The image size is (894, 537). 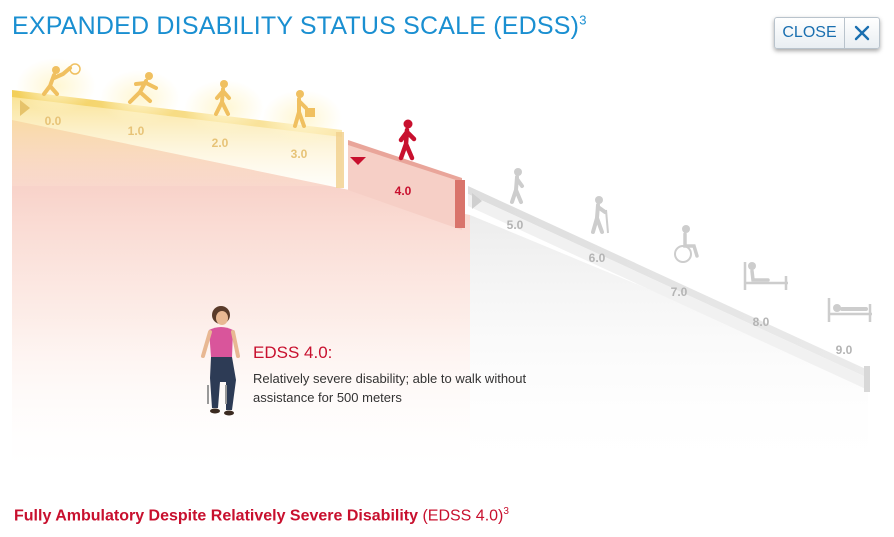 What do you see at coordinates (517, 186) in the screenshot?
I see `slow-walker-icon` at bounding box center [517, 186].